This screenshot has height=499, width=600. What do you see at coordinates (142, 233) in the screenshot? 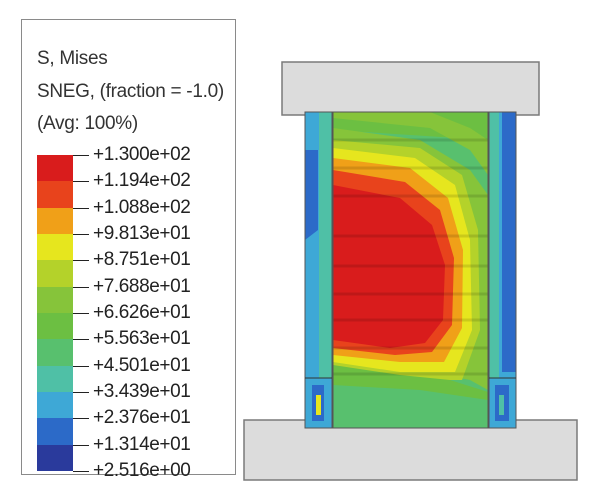
I see `legend-level-label: +9.813e+01` at bounding box center [142, 233].